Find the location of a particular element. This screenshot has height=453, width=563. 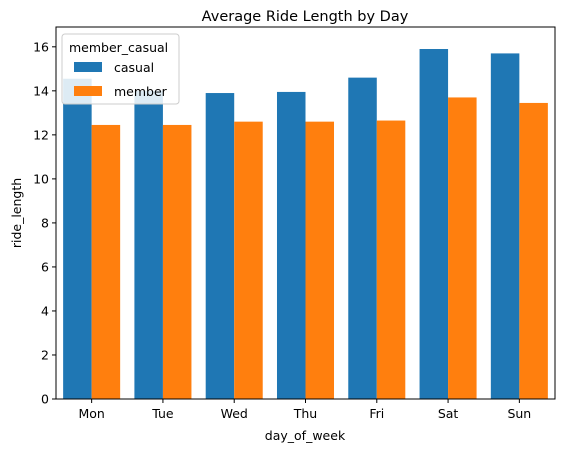

bar-casual-thu is located at coordinates (291, 245).